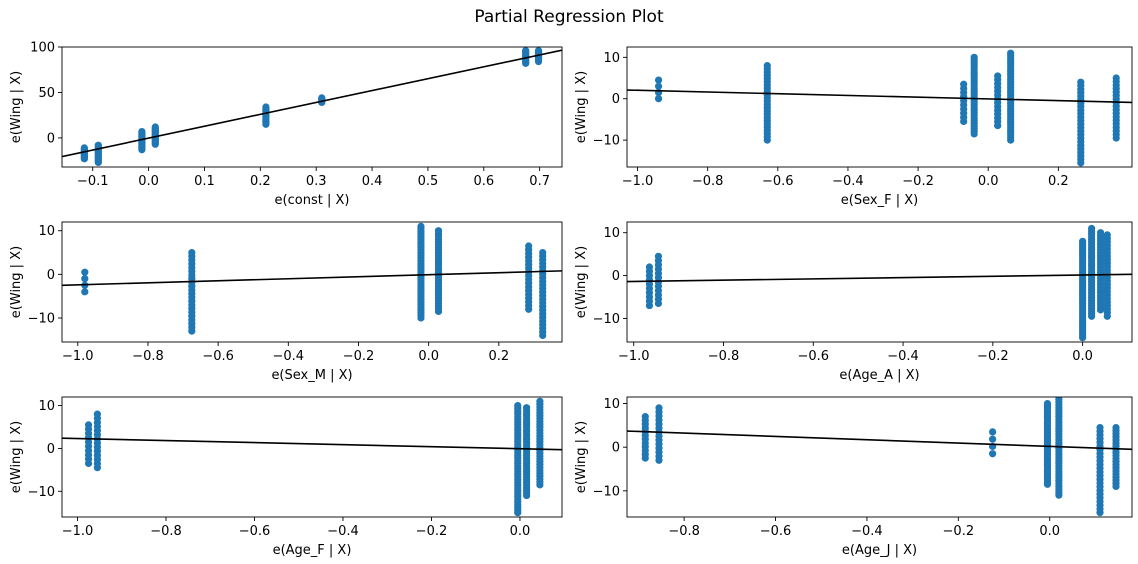 Image resolution: width=1138 pixels, height=564 pixels. I want to click on x-tick-label: 0.7, so click(539, 181).